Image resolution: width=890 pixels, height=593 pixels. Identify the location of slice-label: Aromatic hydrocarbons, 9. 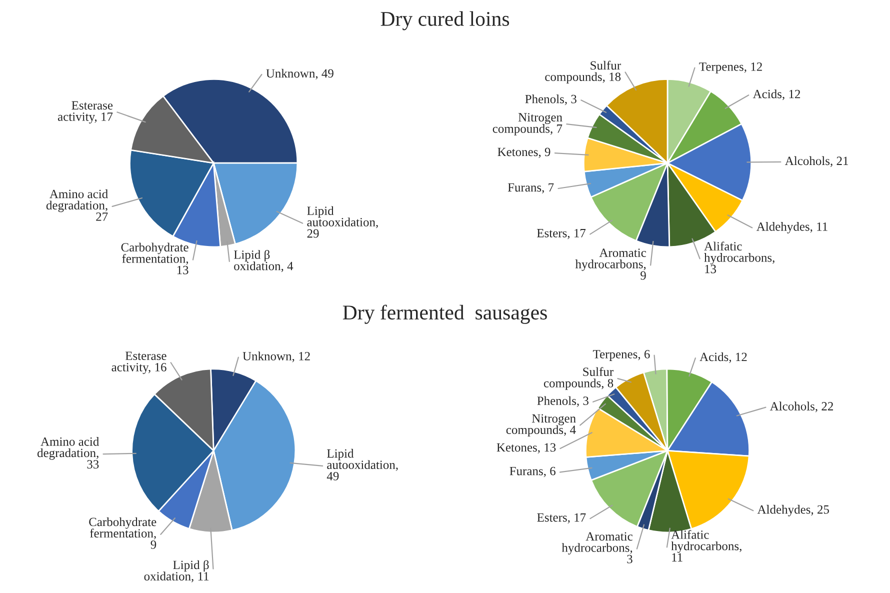
(610, 264).